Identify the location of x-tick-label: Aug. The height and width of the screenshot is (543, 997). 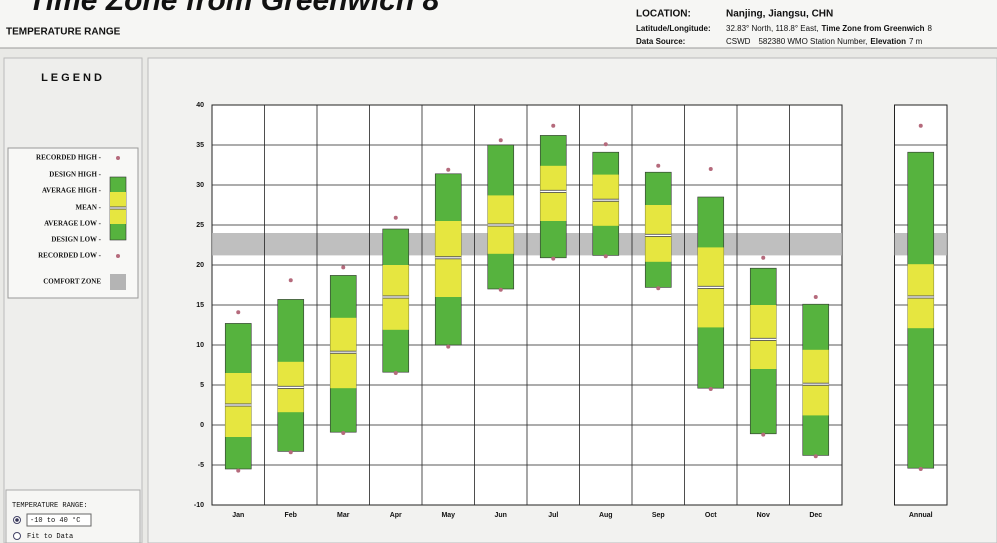
(606, 515).